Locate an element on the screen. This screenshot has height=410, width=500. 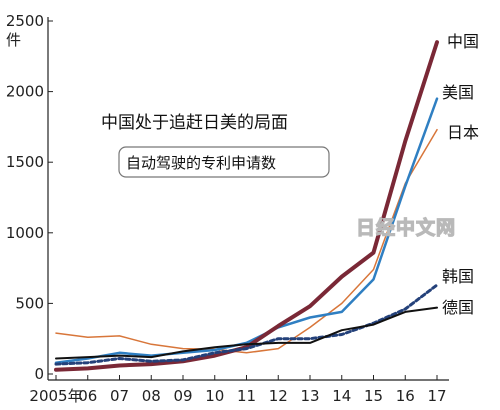
series-label-日本: 日本 is located at coordinates (463, 132).